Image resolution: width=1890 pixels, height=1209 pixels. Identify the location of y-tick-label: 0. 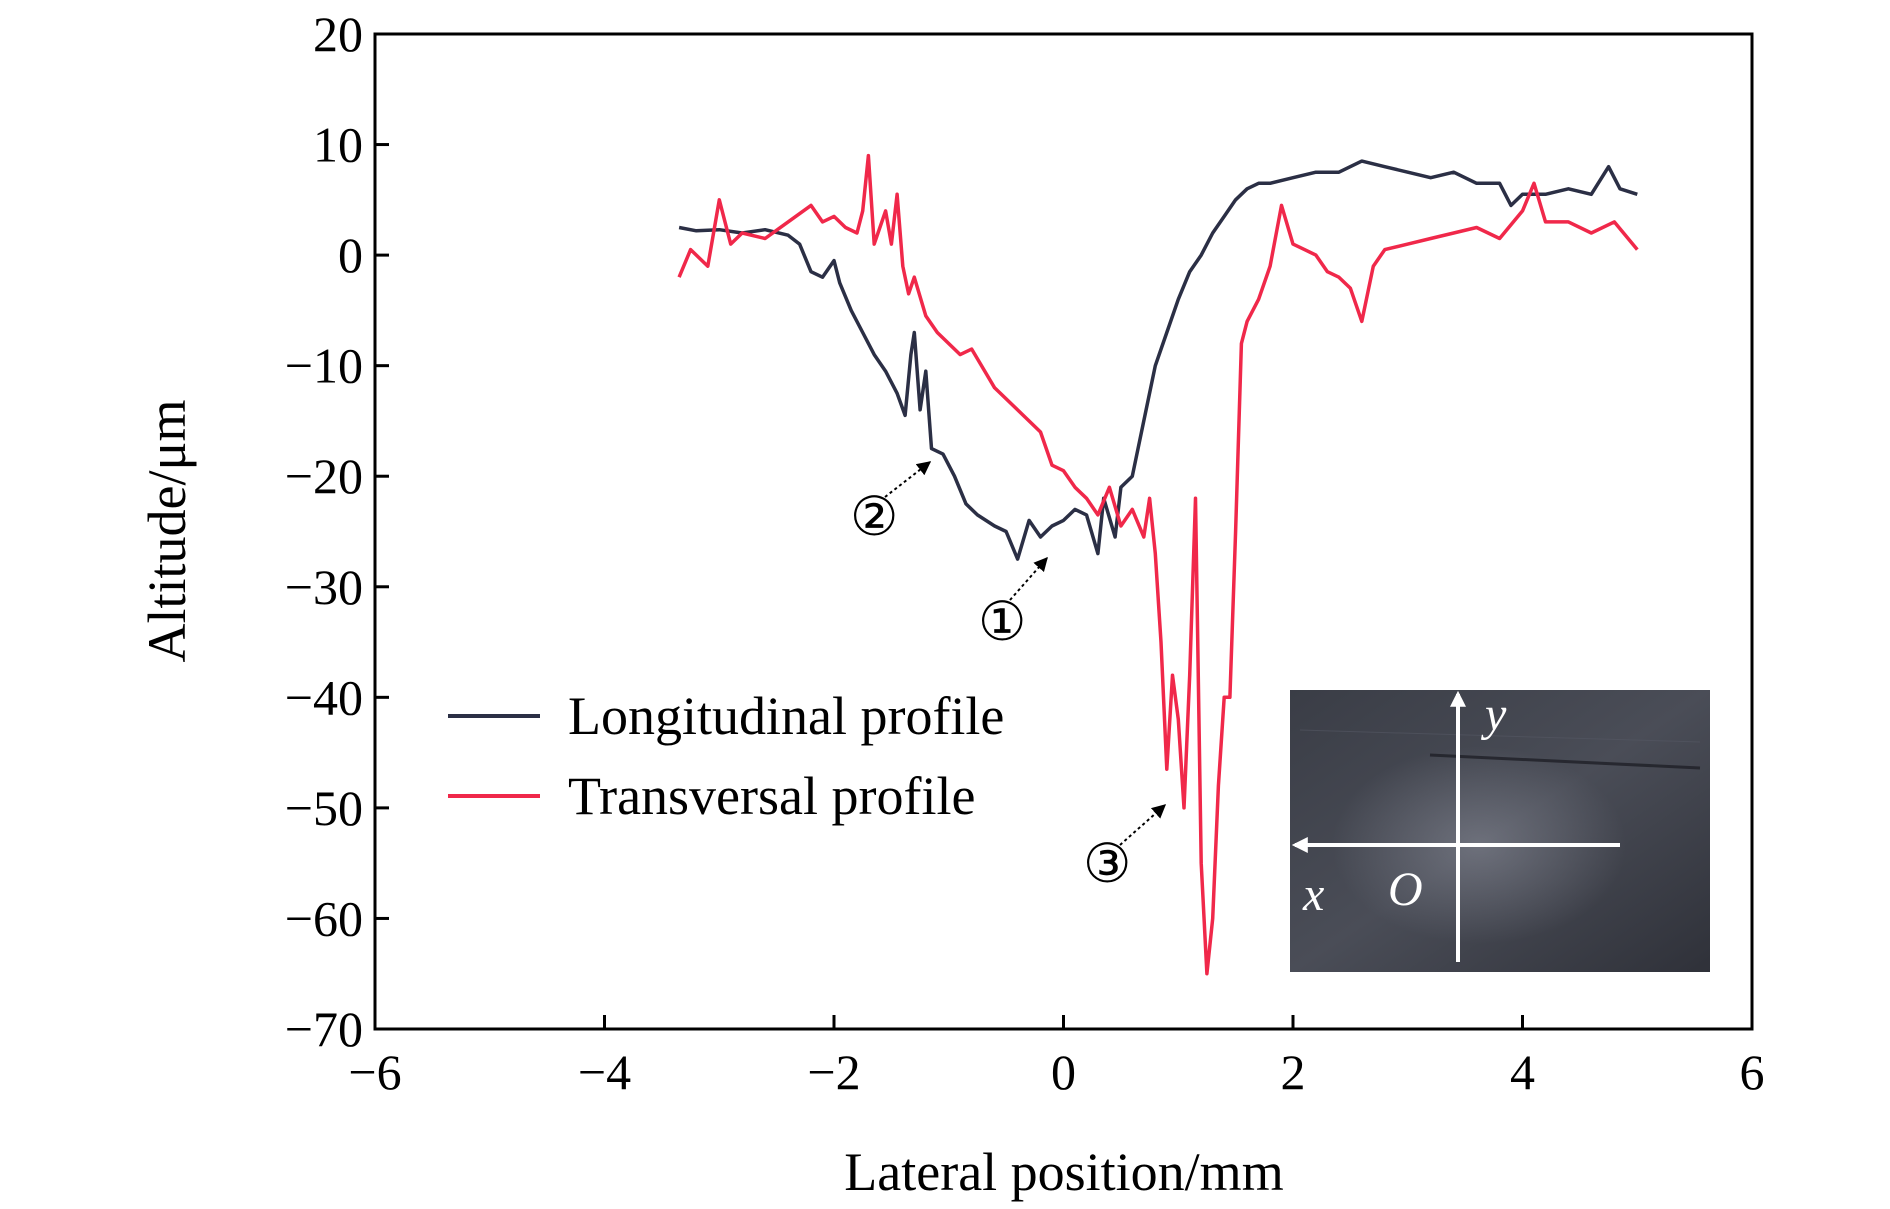
(350, 255).